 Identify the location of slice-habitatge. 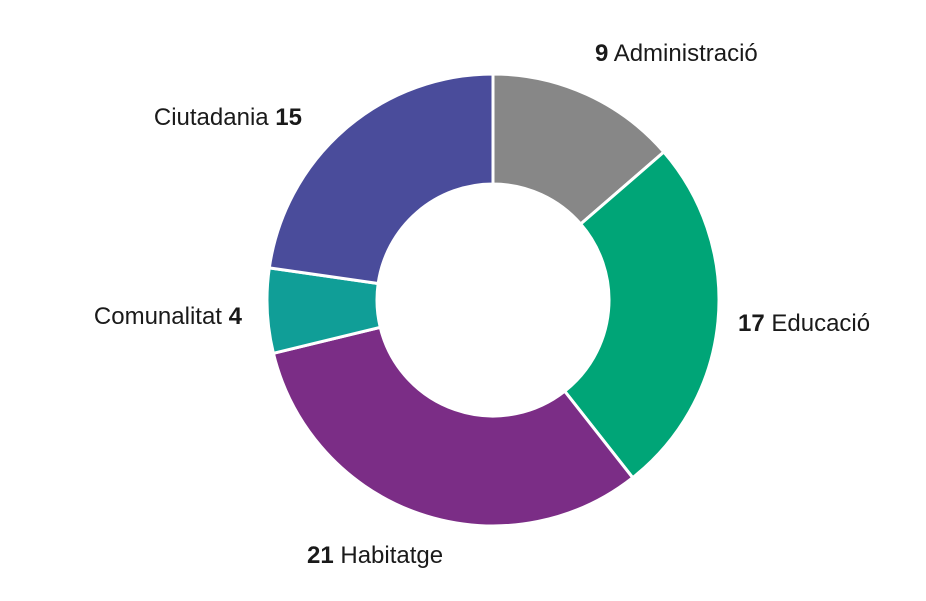
(453, 426).